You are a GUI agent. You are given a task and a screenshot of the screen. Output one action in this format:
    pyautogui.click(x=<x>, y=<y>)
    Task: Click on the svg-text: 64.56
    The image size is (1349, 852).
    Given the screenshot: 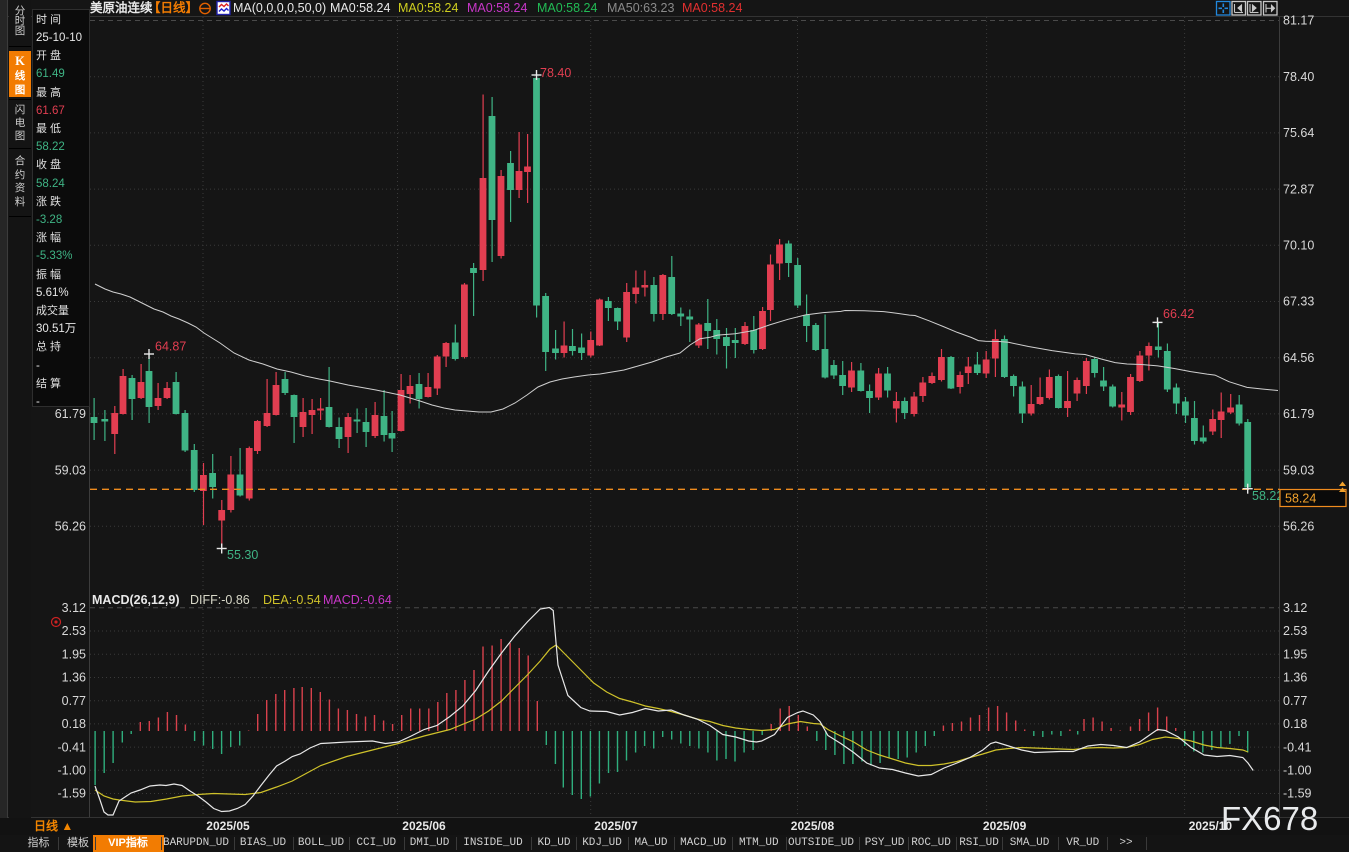 What is the action you would take?
    pyautogui.click(x=1298, y=358)
    